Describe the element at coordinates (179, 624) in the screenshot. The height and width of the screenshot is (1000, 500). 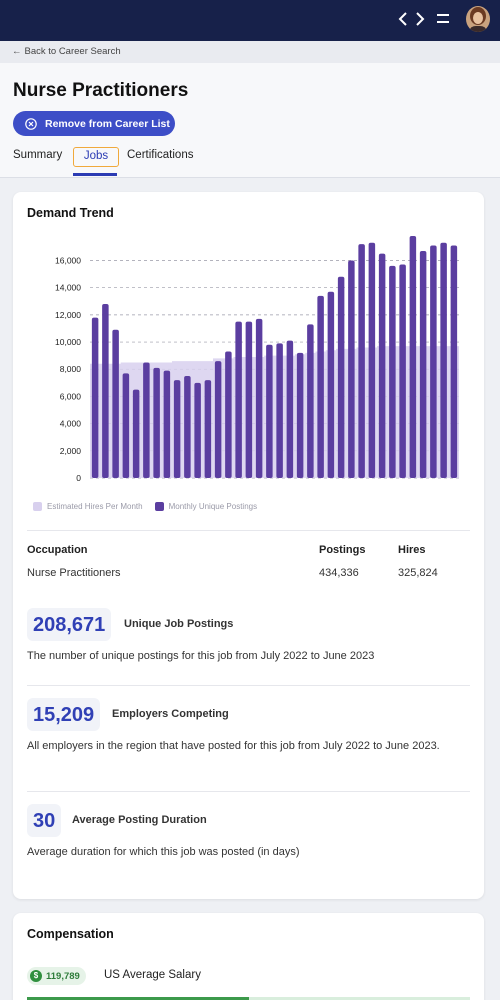
I see `stat-label-unique-postings: Unique Job Postings` at that location.